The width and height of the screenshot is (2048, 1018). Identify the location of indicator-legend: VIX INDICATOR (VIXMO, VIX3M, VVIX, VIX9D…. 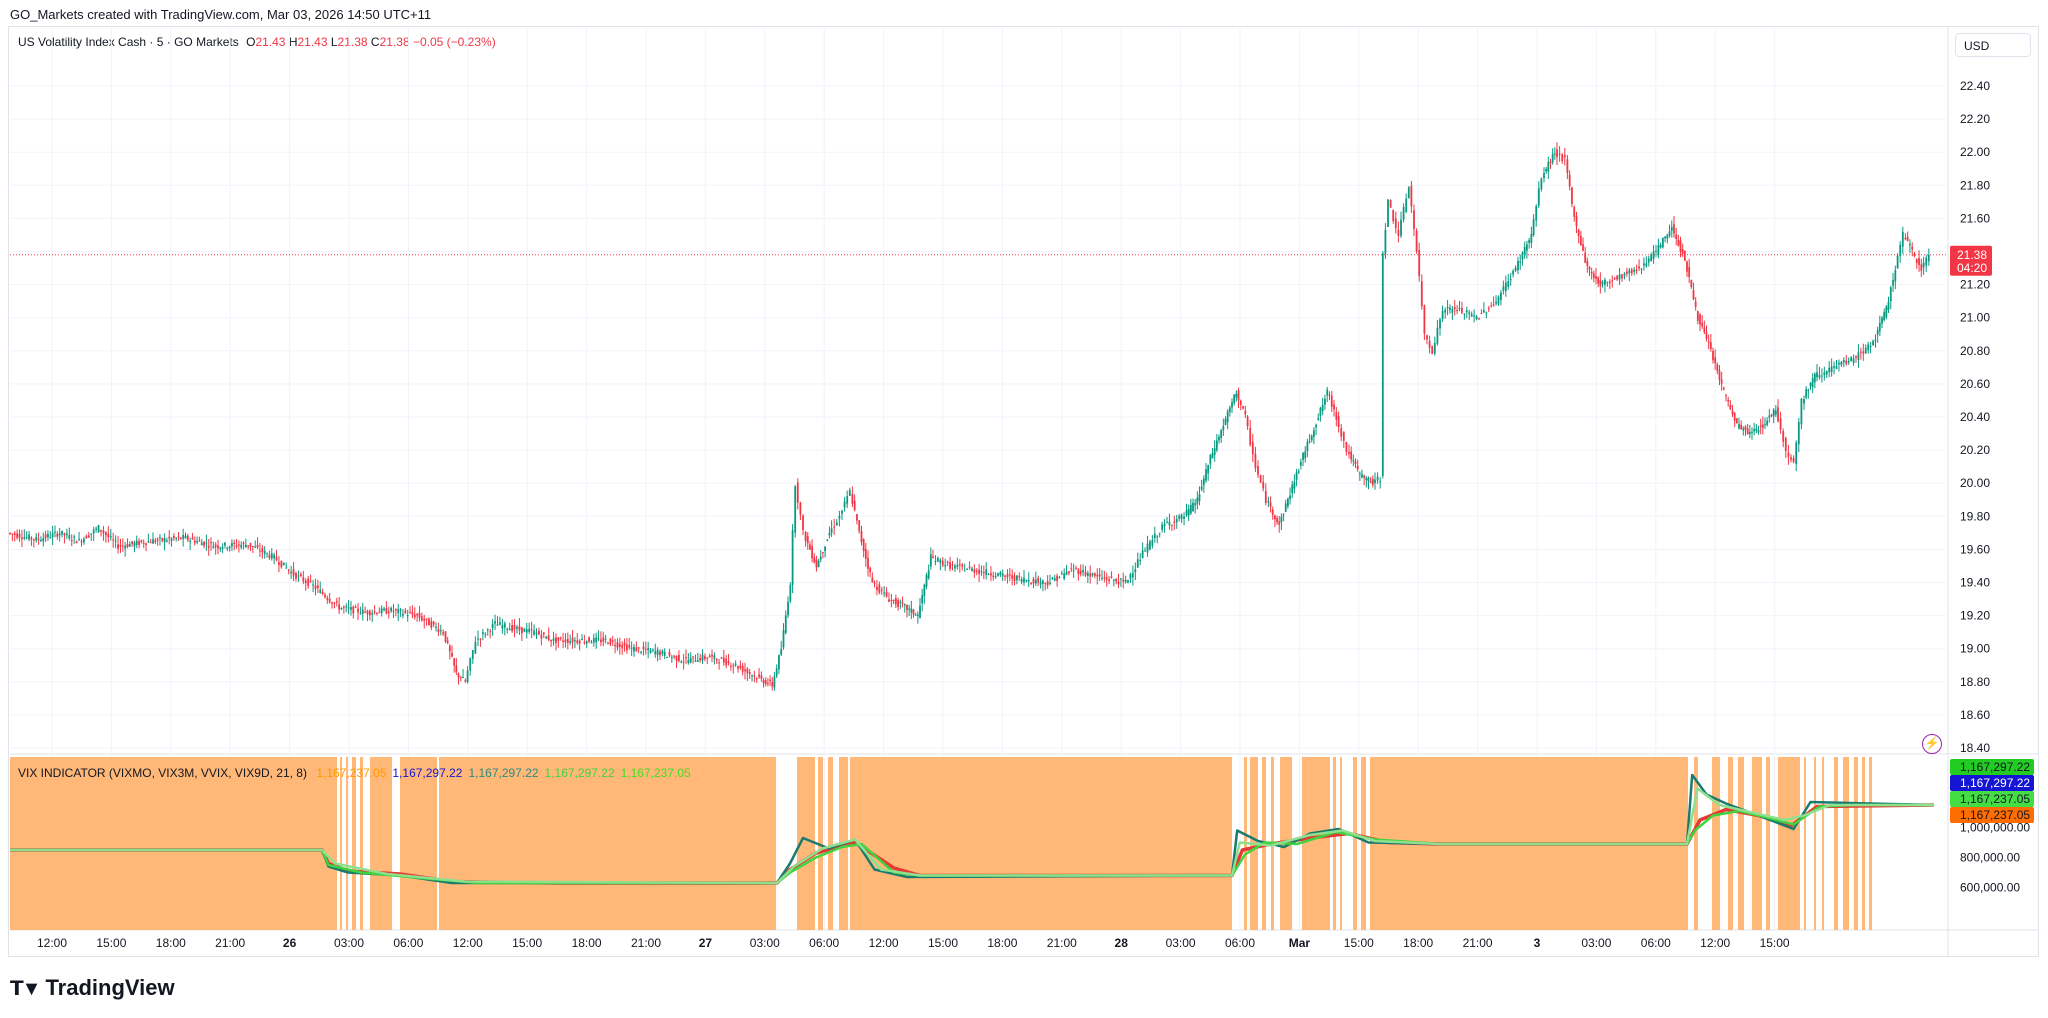
(354, 773).